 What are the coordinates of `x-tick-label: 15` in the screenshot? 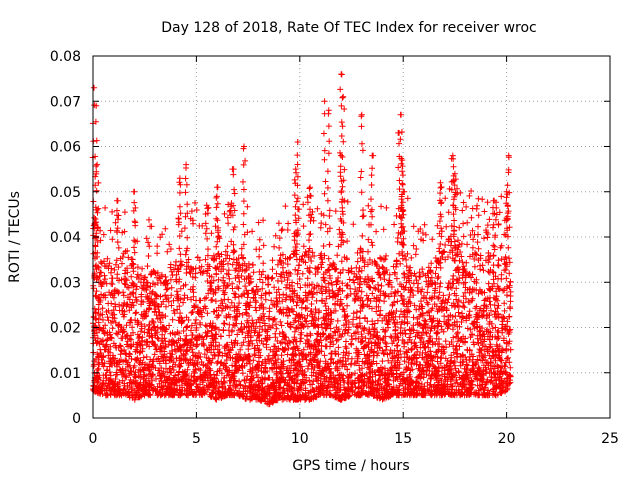 It's located at (403, 439).